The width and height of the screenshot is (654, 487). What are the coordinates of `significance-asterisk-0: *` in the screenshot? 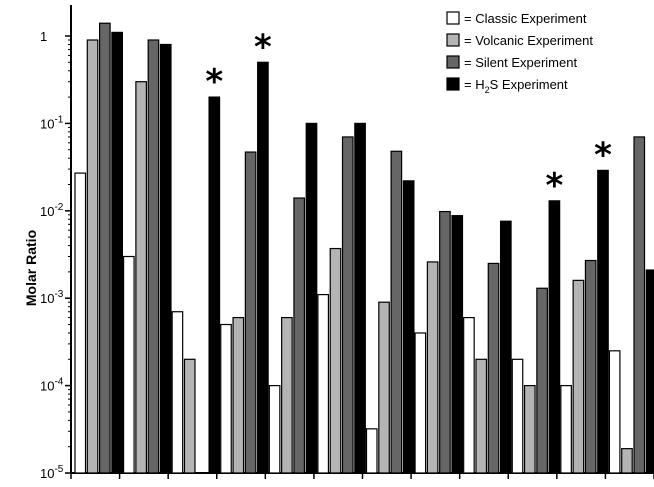 It's located at (214, 82).